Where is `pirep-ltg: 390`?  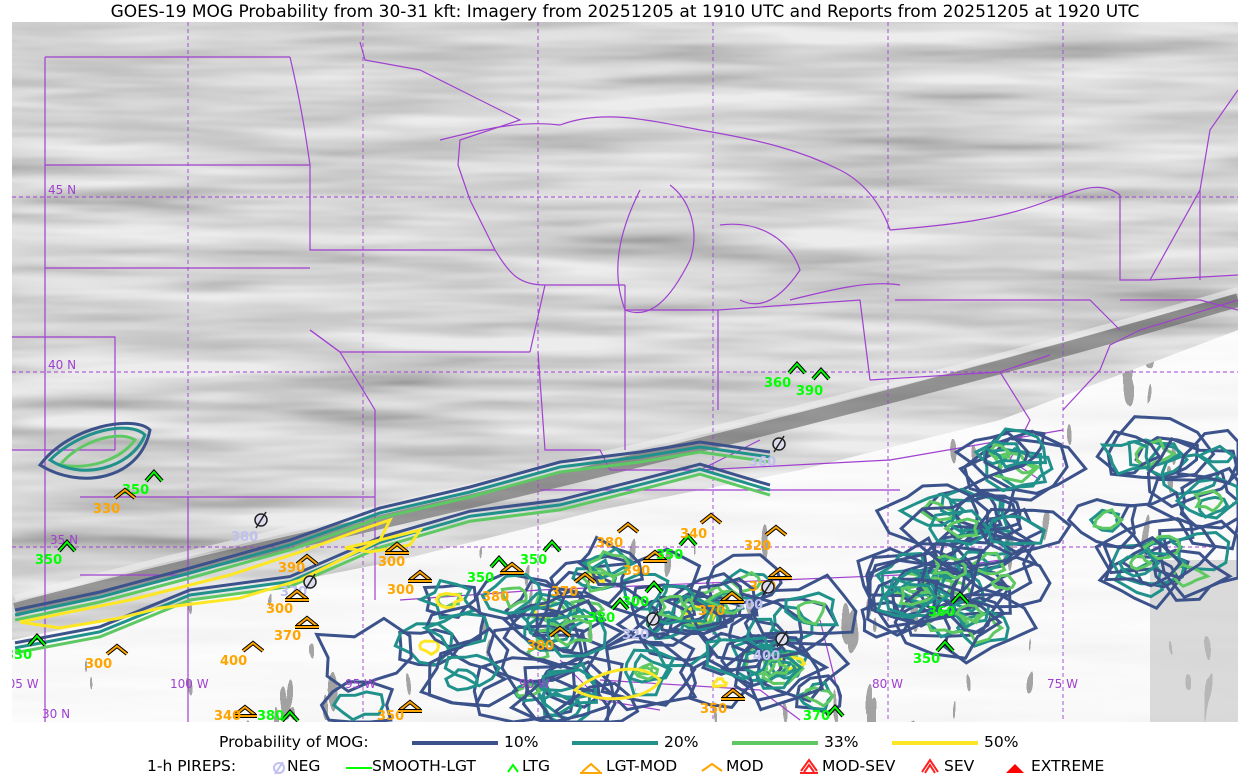 pirep-ltg: 390 is located at coordinates (813, 382).